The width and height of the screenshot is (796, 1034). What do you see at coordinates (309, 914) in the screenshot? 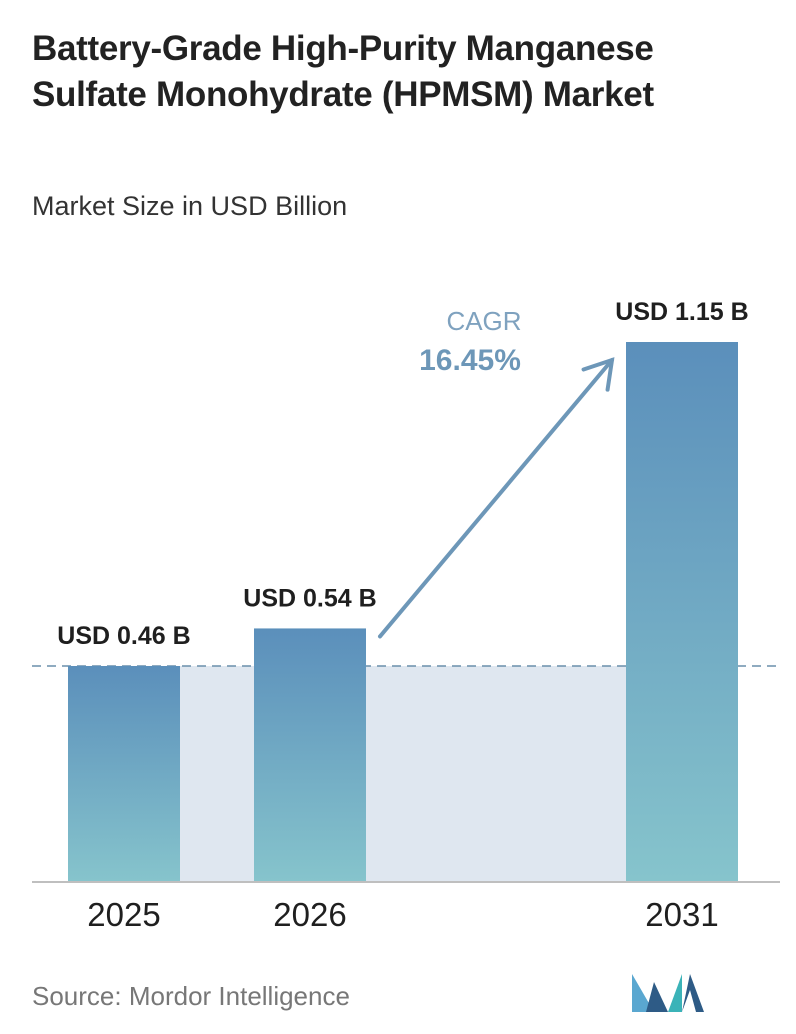
I see `x-tick-label-2026: 2026` at bounding box center [309, 914].